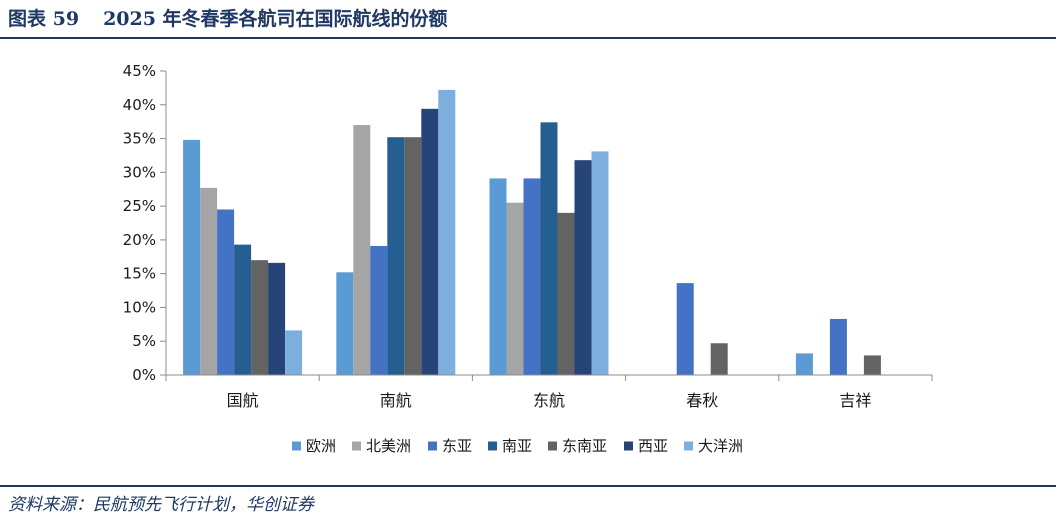  Describe the element at coordinates (532, 276) in the screenshot. I see `bar-东航-东亚` at that location.